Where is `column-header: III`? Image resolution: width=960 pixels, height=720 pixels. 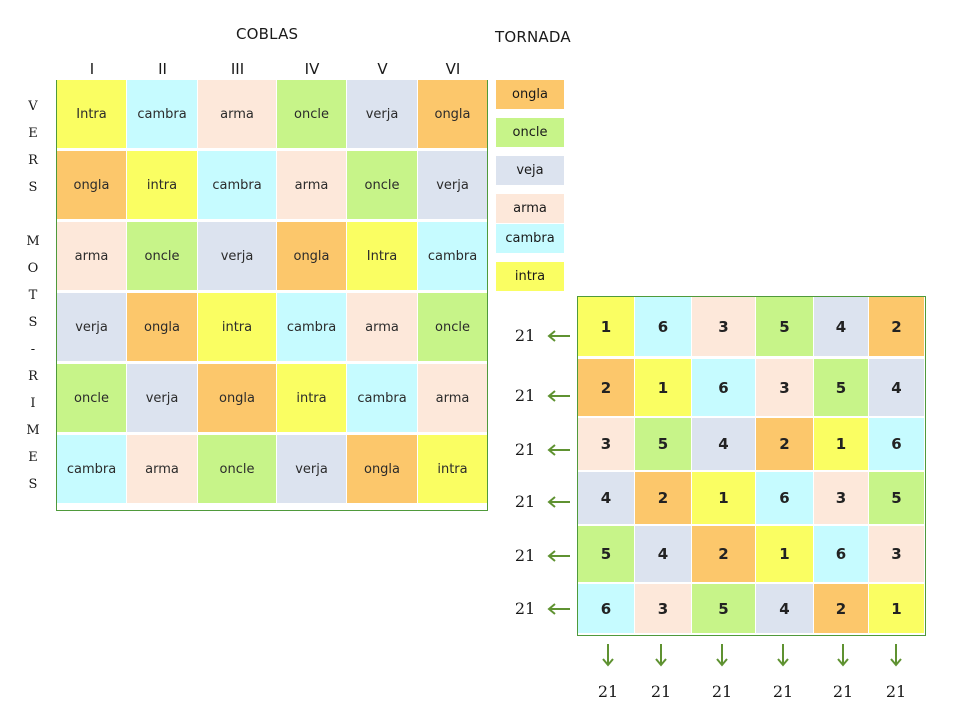 column-header: III is located at coordinates (237, 69).